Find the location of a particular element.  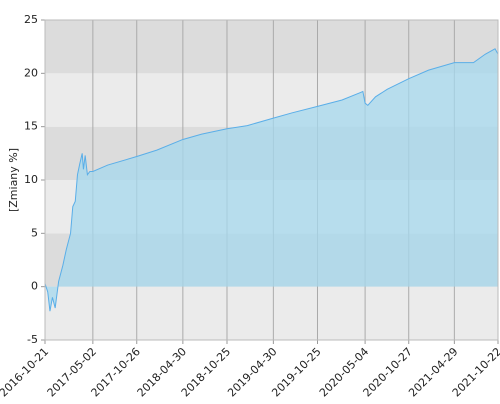

y-axis-label: [Zmiany %] is located at coordinates (13, 180).